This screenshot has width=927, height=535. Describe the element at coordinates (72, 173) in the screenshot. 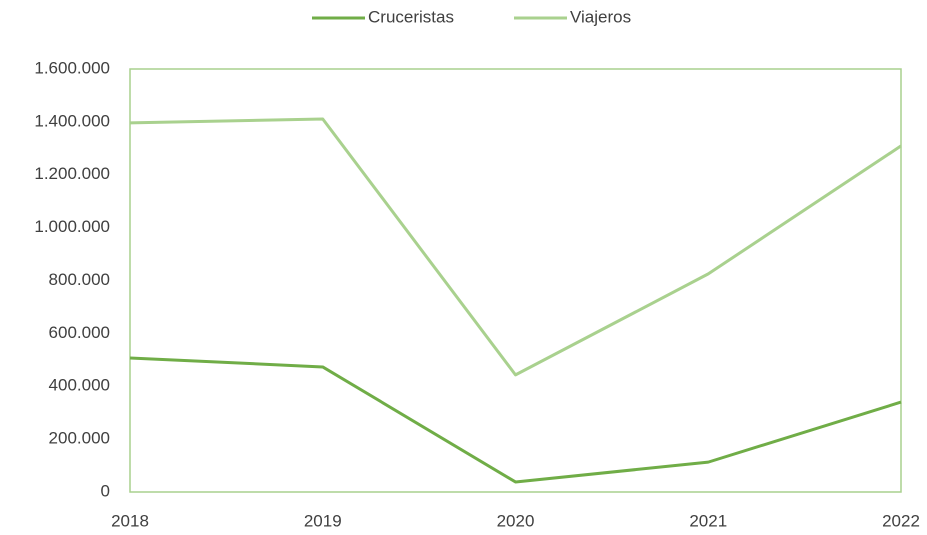

I see `y-tick-label: 1.200.000` at that location.